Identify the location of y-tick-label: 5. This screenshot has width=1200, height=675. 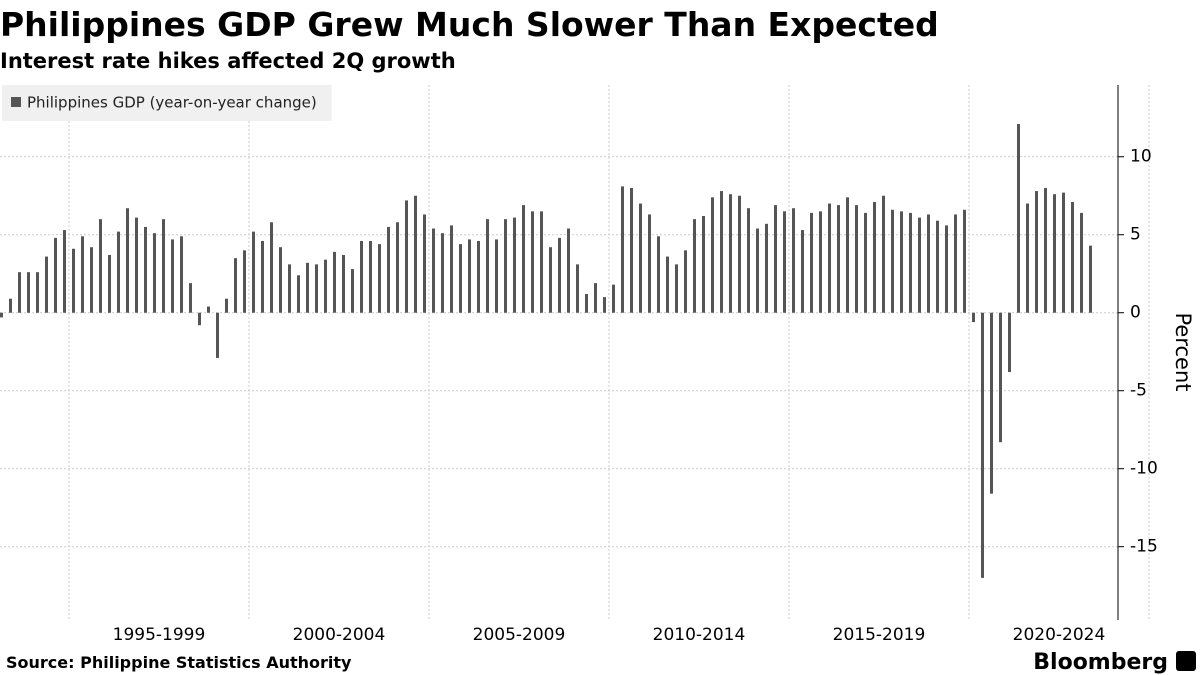
(1135, 235).